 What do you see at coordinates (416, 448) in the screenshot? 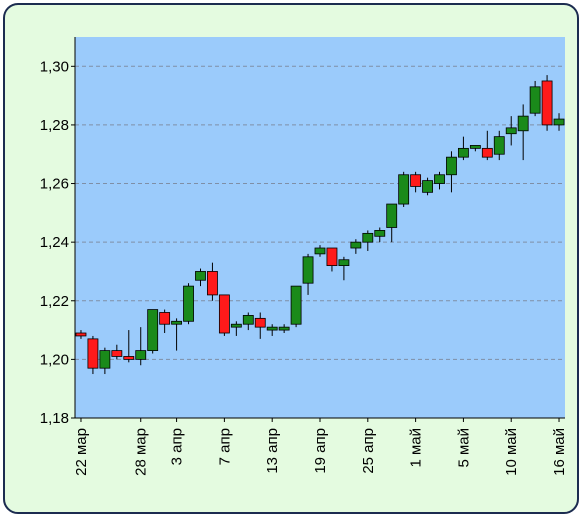
I see `x-tick-label: 1 май` at bounding box center [416, 448].